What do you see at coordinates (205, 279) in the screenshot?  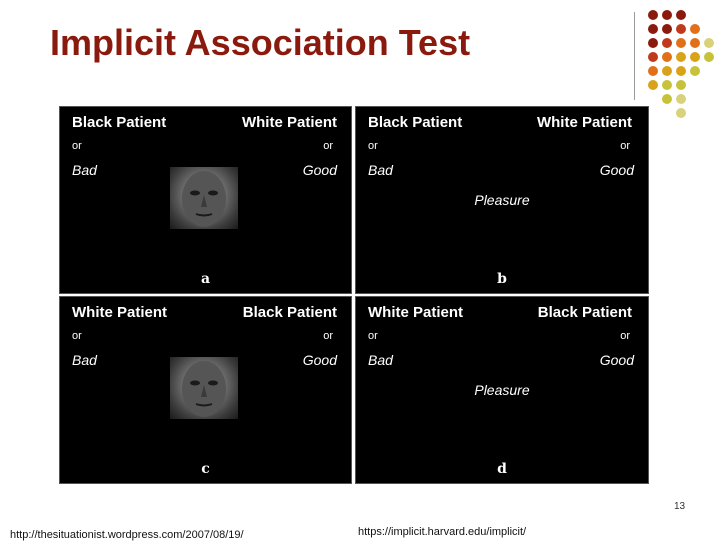 I see `panel-letter-label: a` at bounding box center [205, 279].